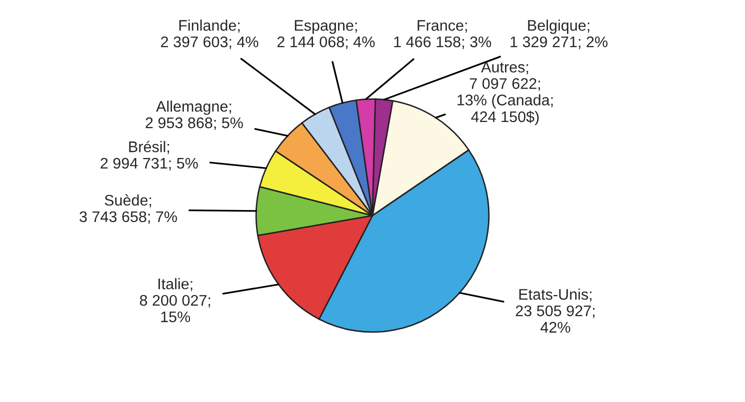 The width and height of the screenshot is (745, 402). Describe the element at coordinates (326, 35) in the screenshot. I see `slice-label: Espagne; 2 144 068; 4%` at that location.